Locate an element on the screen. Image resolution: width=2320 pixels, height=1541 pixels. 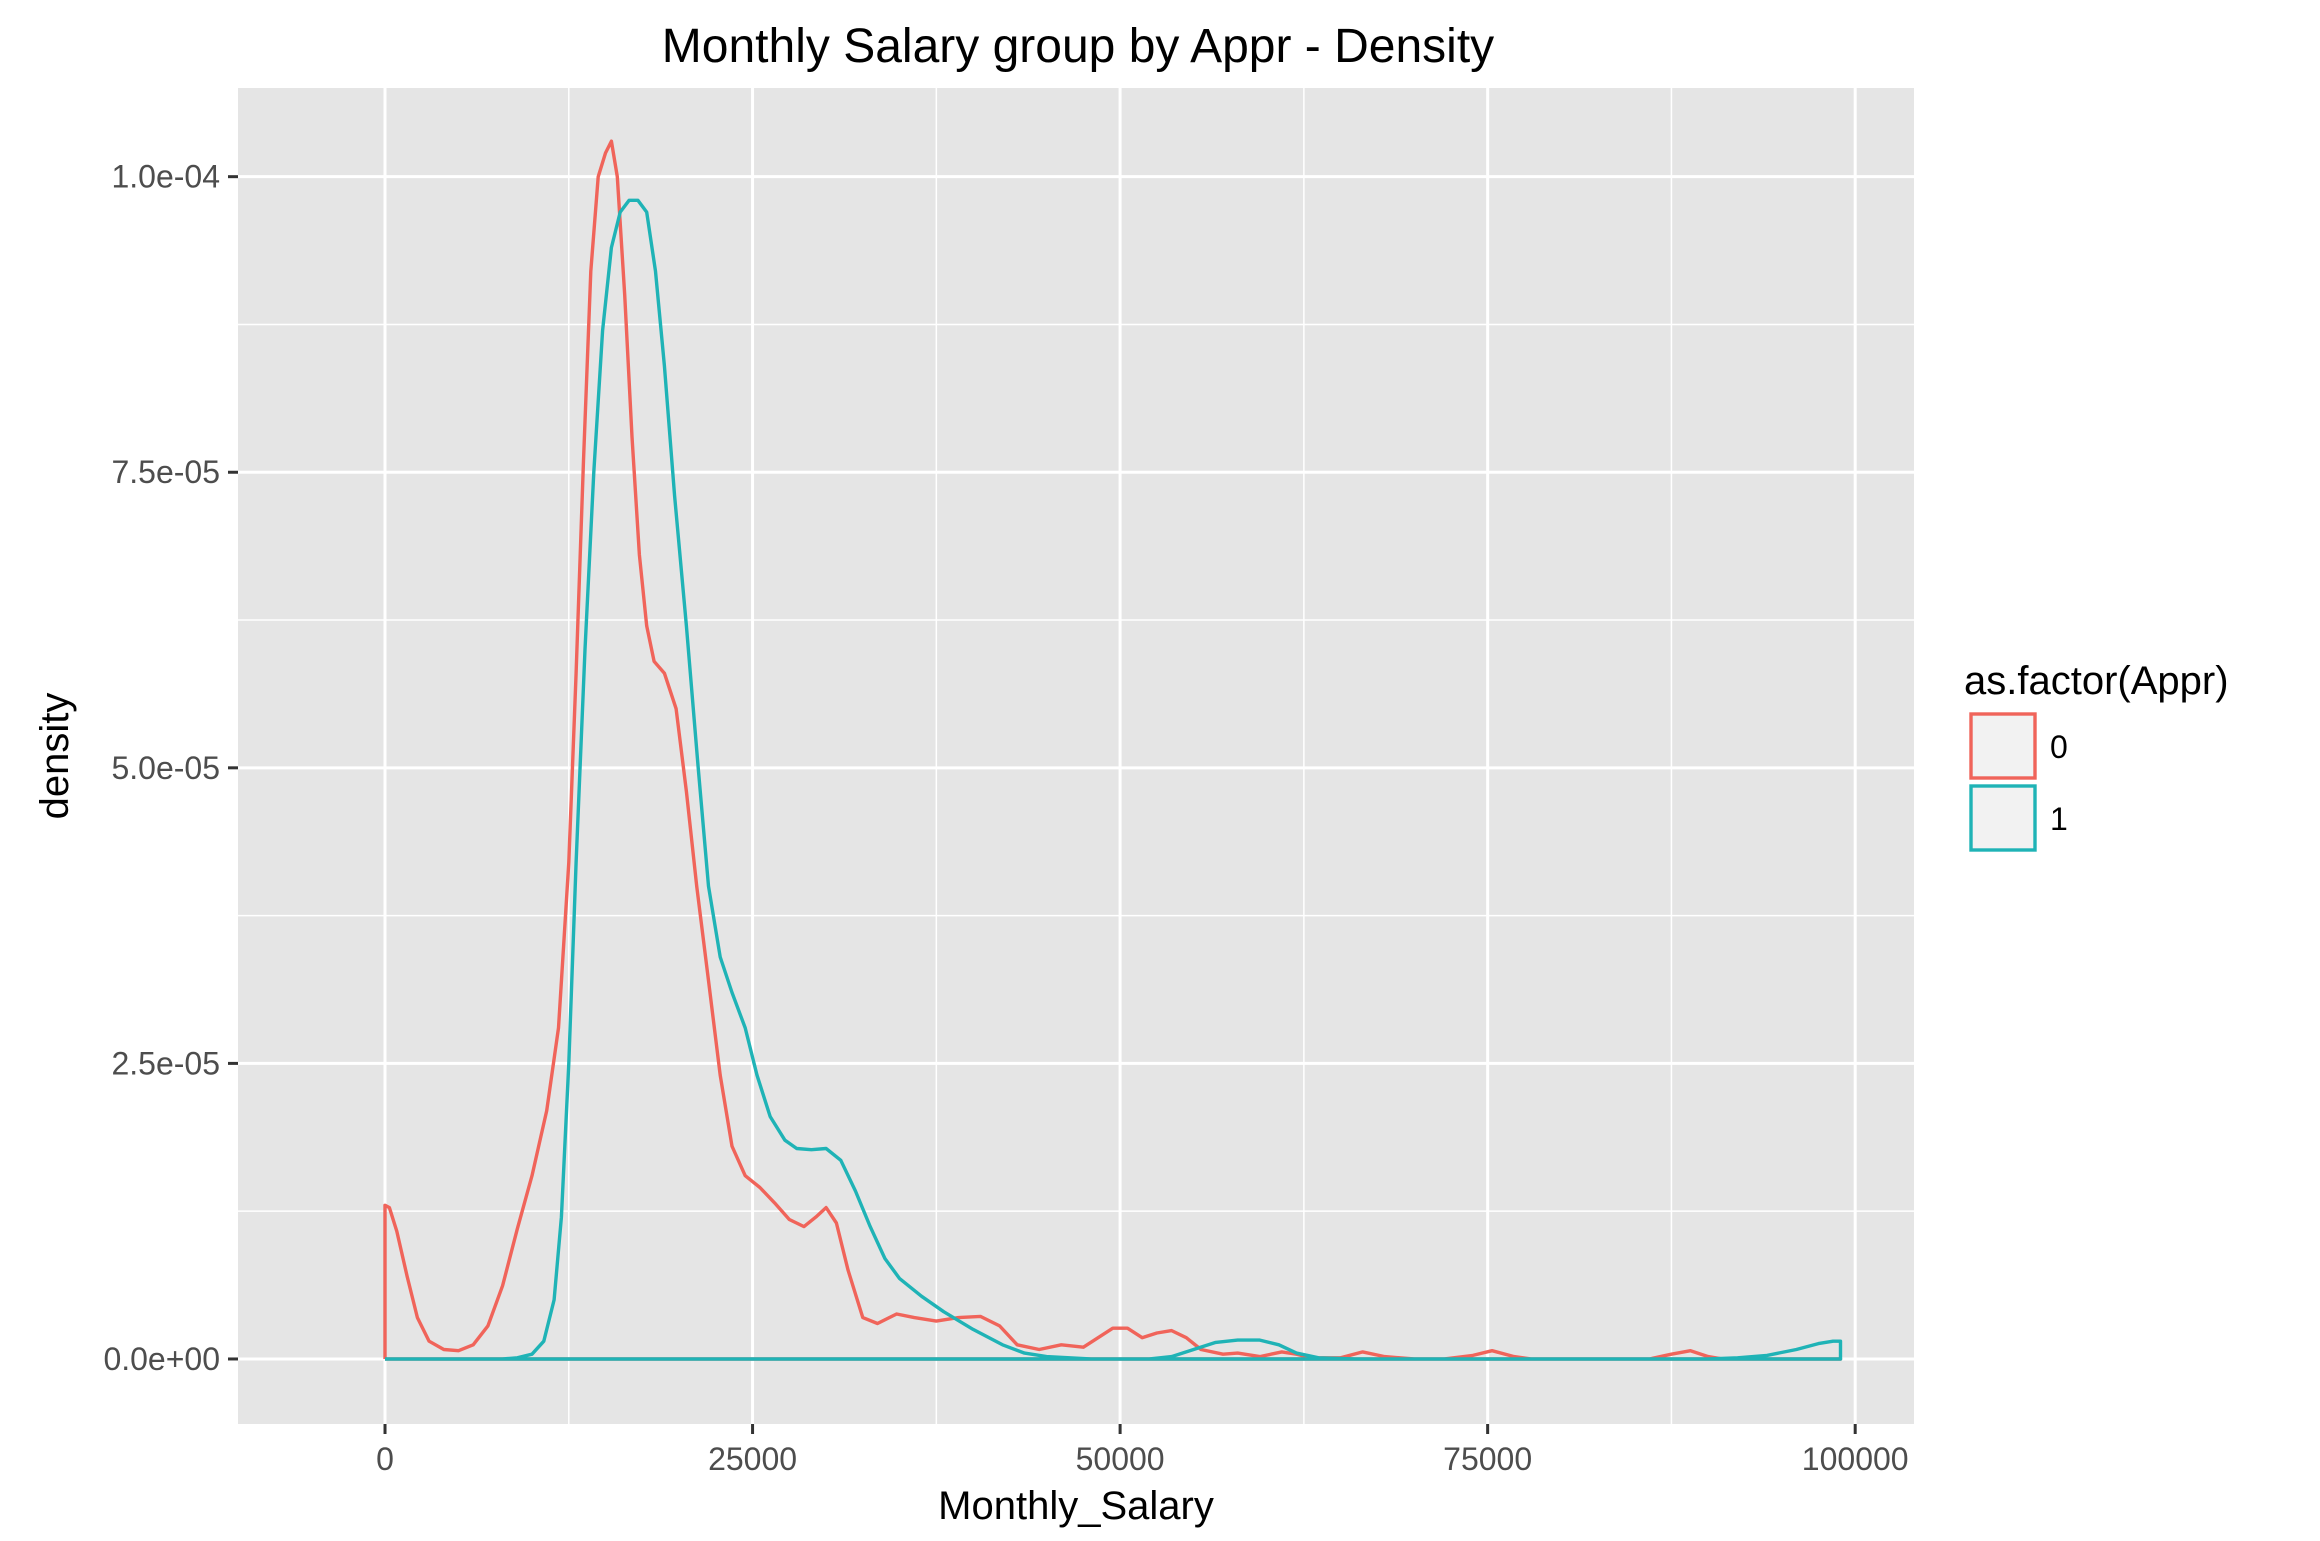
x-tick-label: 100000 is located at coordinates (1855, 1459).